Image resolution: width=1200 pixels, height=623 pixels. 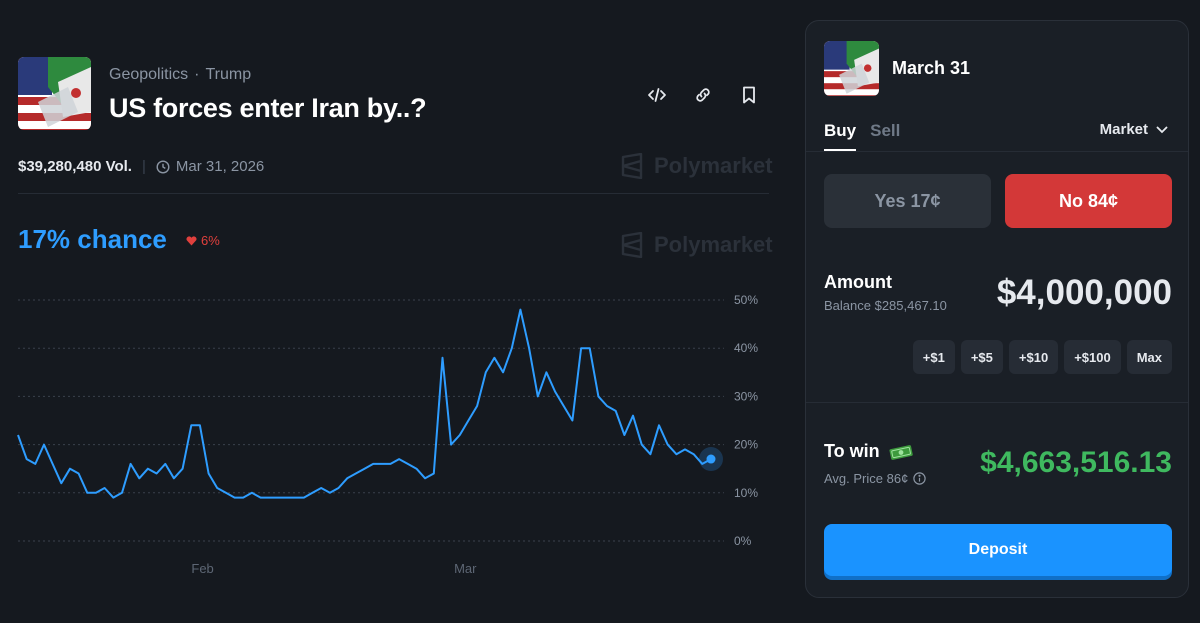 I want to click on embed-code-icon, so click(x=657, y=95).